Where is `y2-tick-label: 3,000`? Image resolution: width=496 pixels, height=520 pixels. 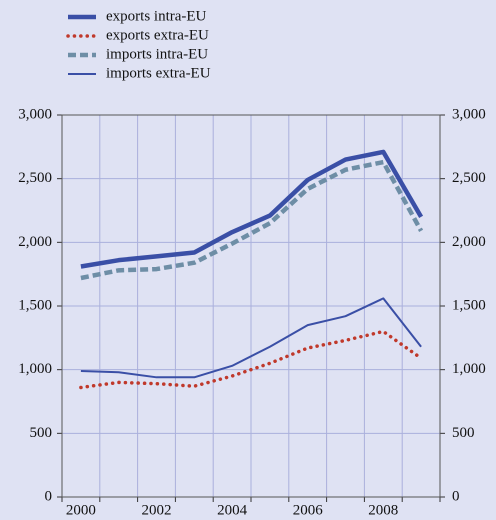
y2-tick-label: 3,000 is located at coordinates (469, 114).